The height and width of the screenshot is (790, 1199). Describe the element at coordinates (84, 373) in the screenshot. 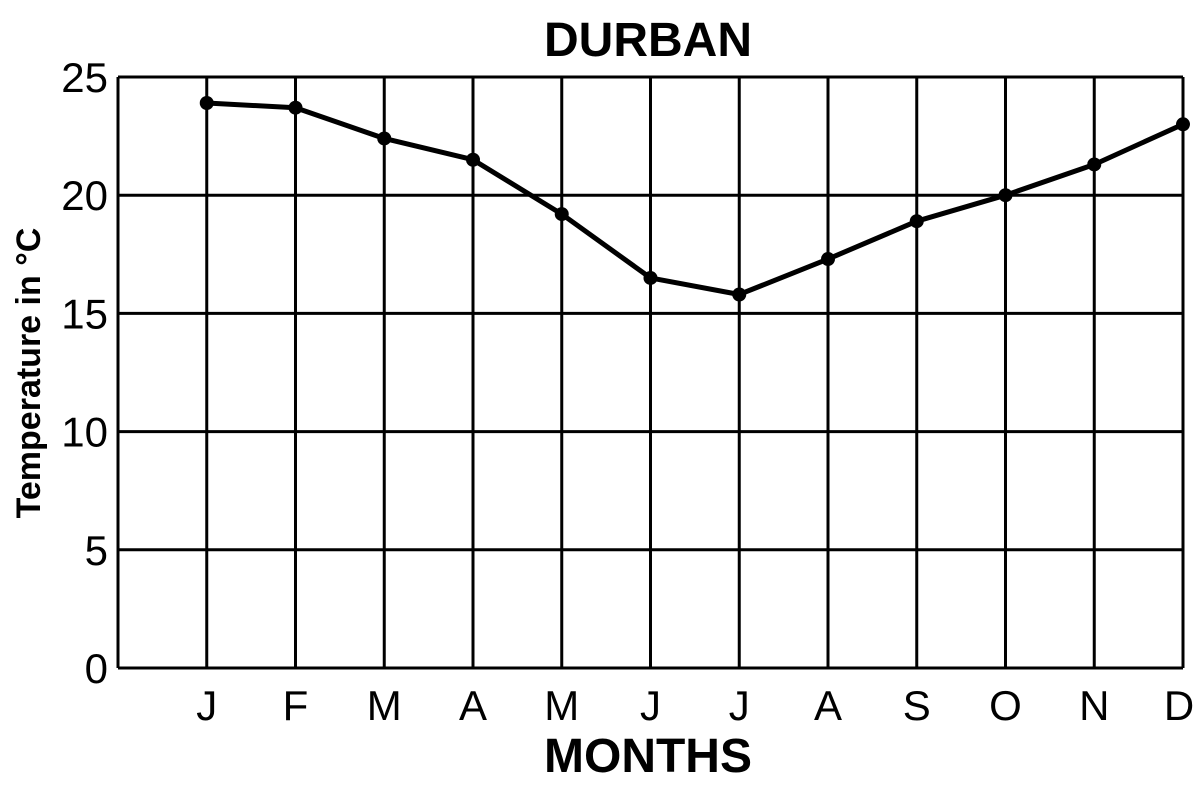

I see `y-axis-ticks: 0 5 10 15 20 25` at that location.